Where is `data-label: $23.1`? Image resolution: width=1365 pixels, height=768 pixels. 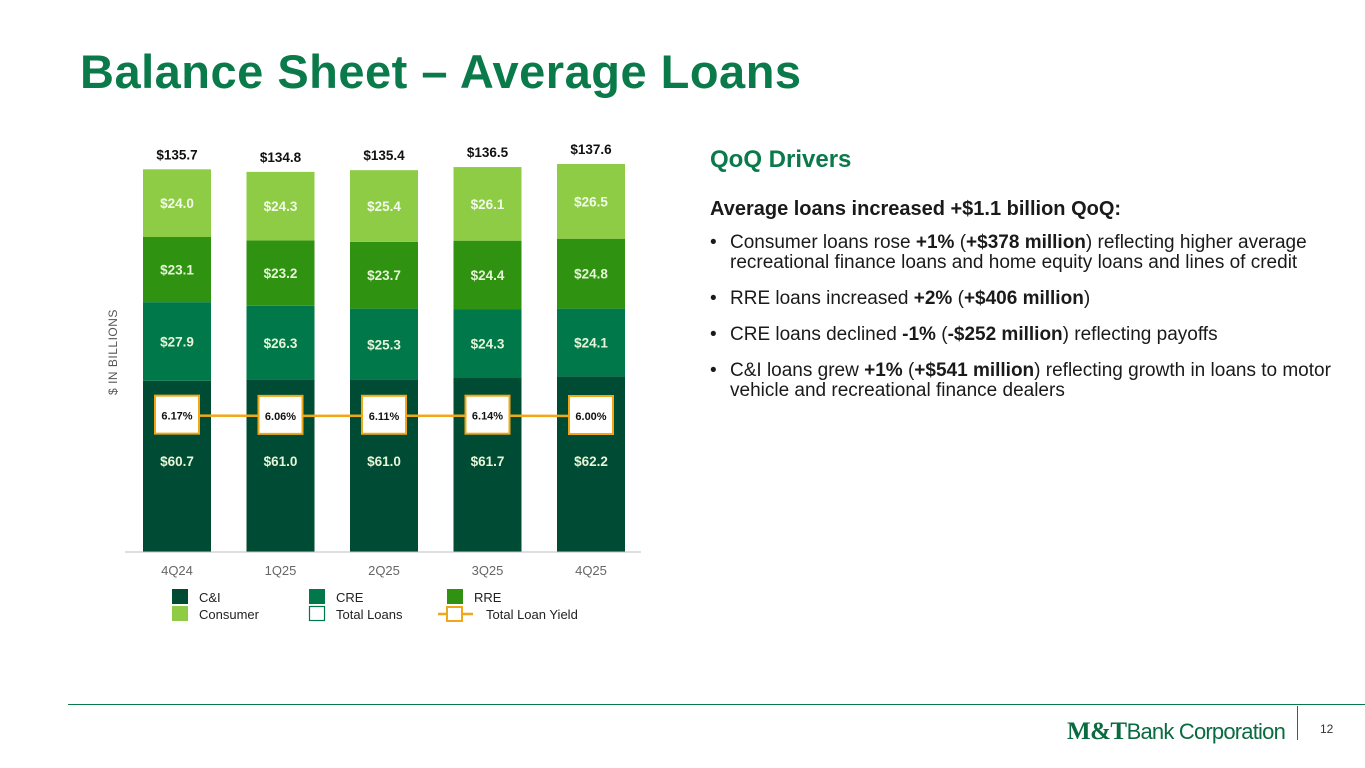 data-label: $23.1 is located at coordinates (177, 270).